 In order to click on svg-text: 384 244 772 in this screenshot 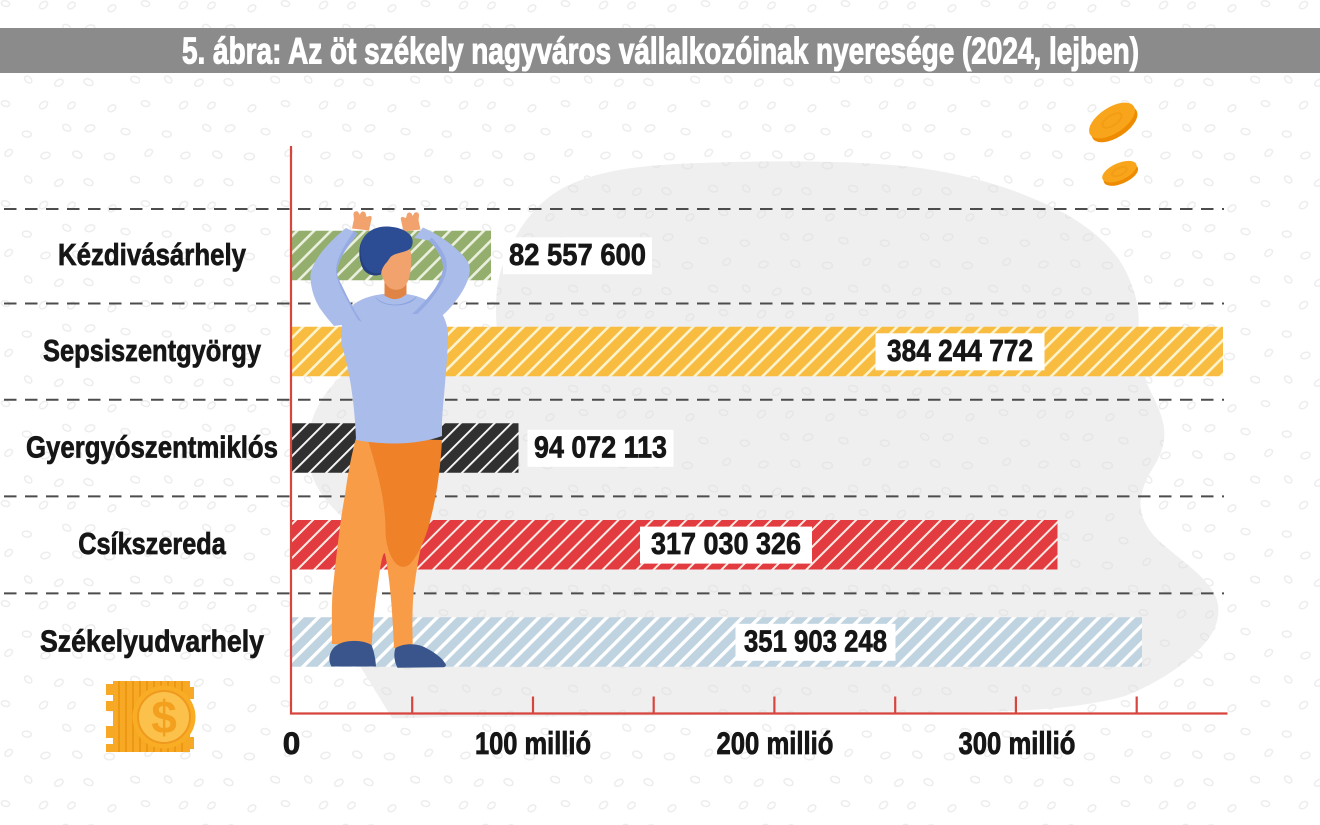, I will do `click(960, 351)`.